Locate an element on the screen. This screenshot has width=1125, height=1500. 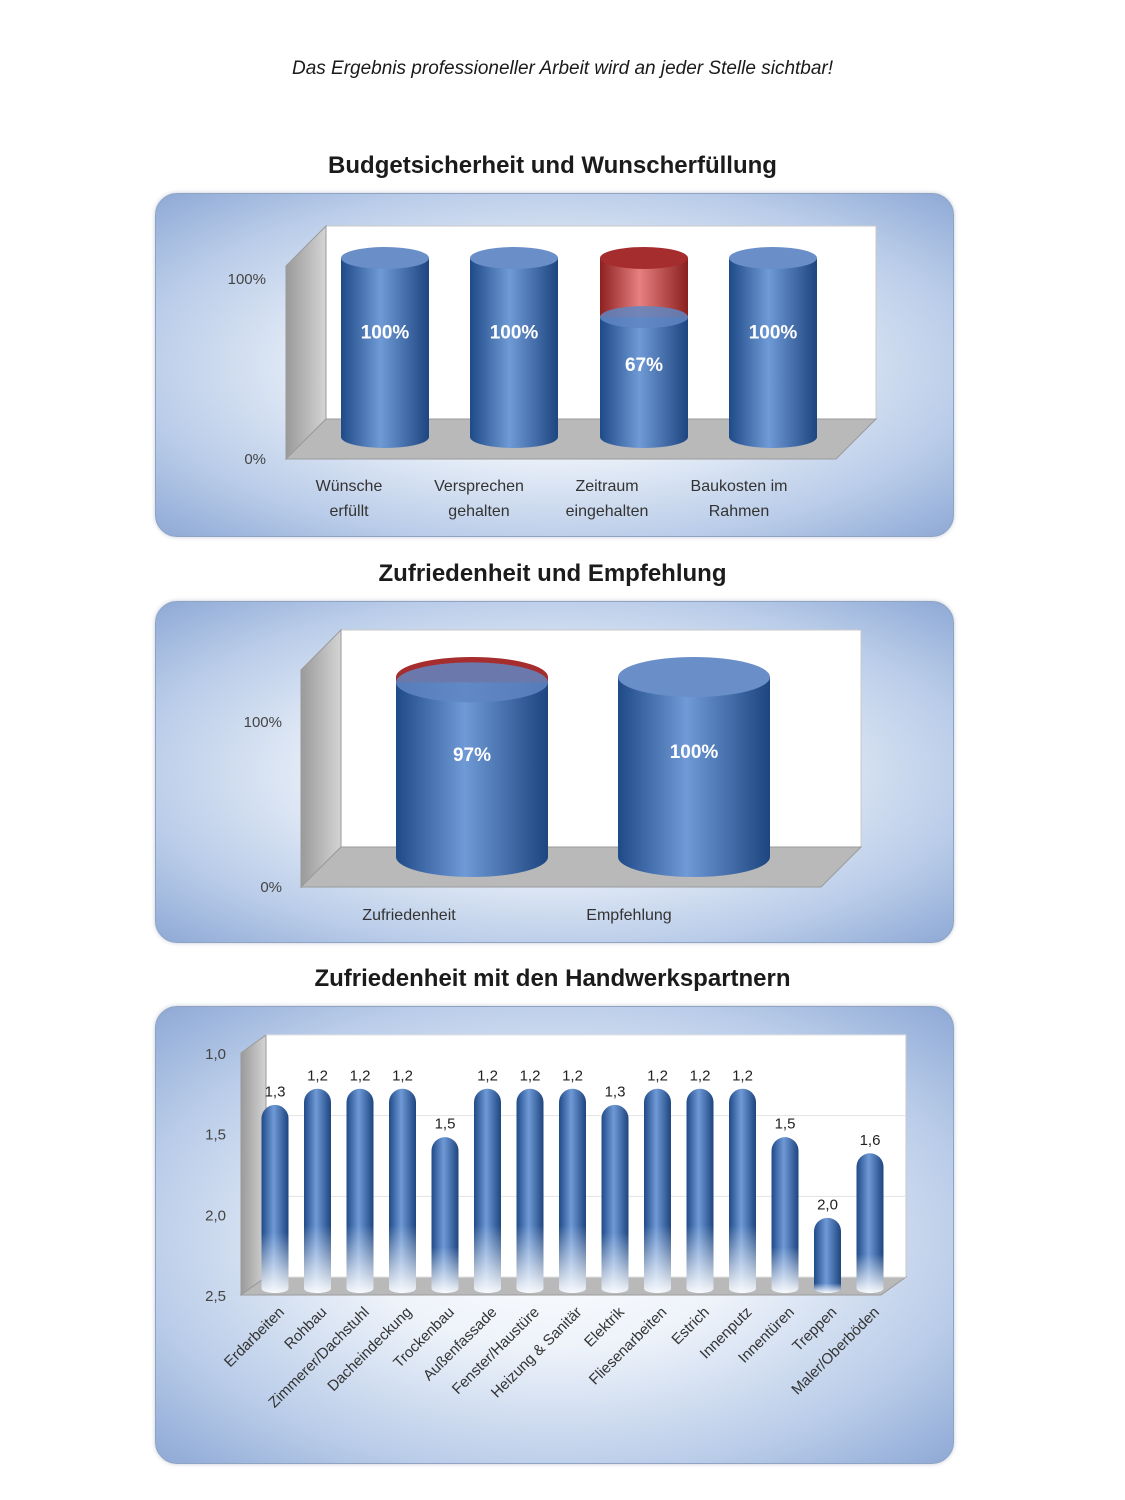
bar-11: 1,2 is located at coordinates (700, 1180).